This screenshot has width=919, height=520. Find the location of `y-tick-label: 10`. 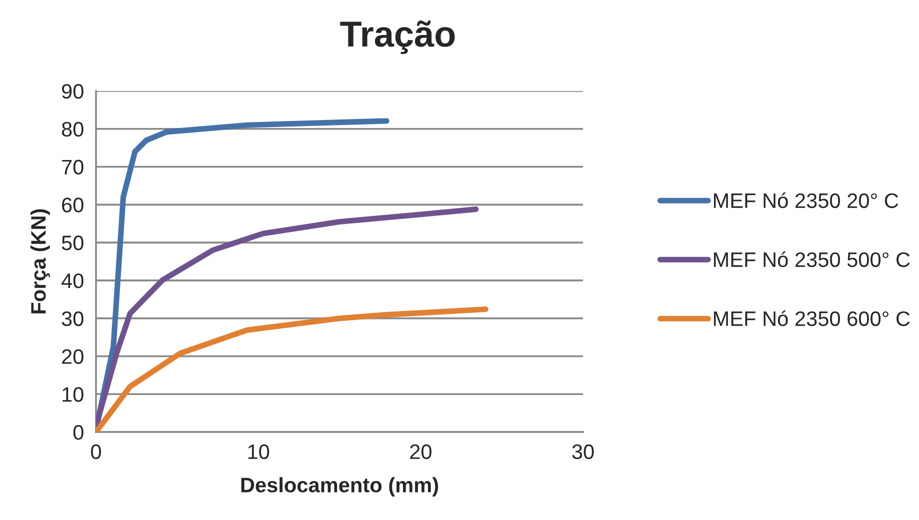

y-tick-label: 10 is located at coordinates (73, 394).